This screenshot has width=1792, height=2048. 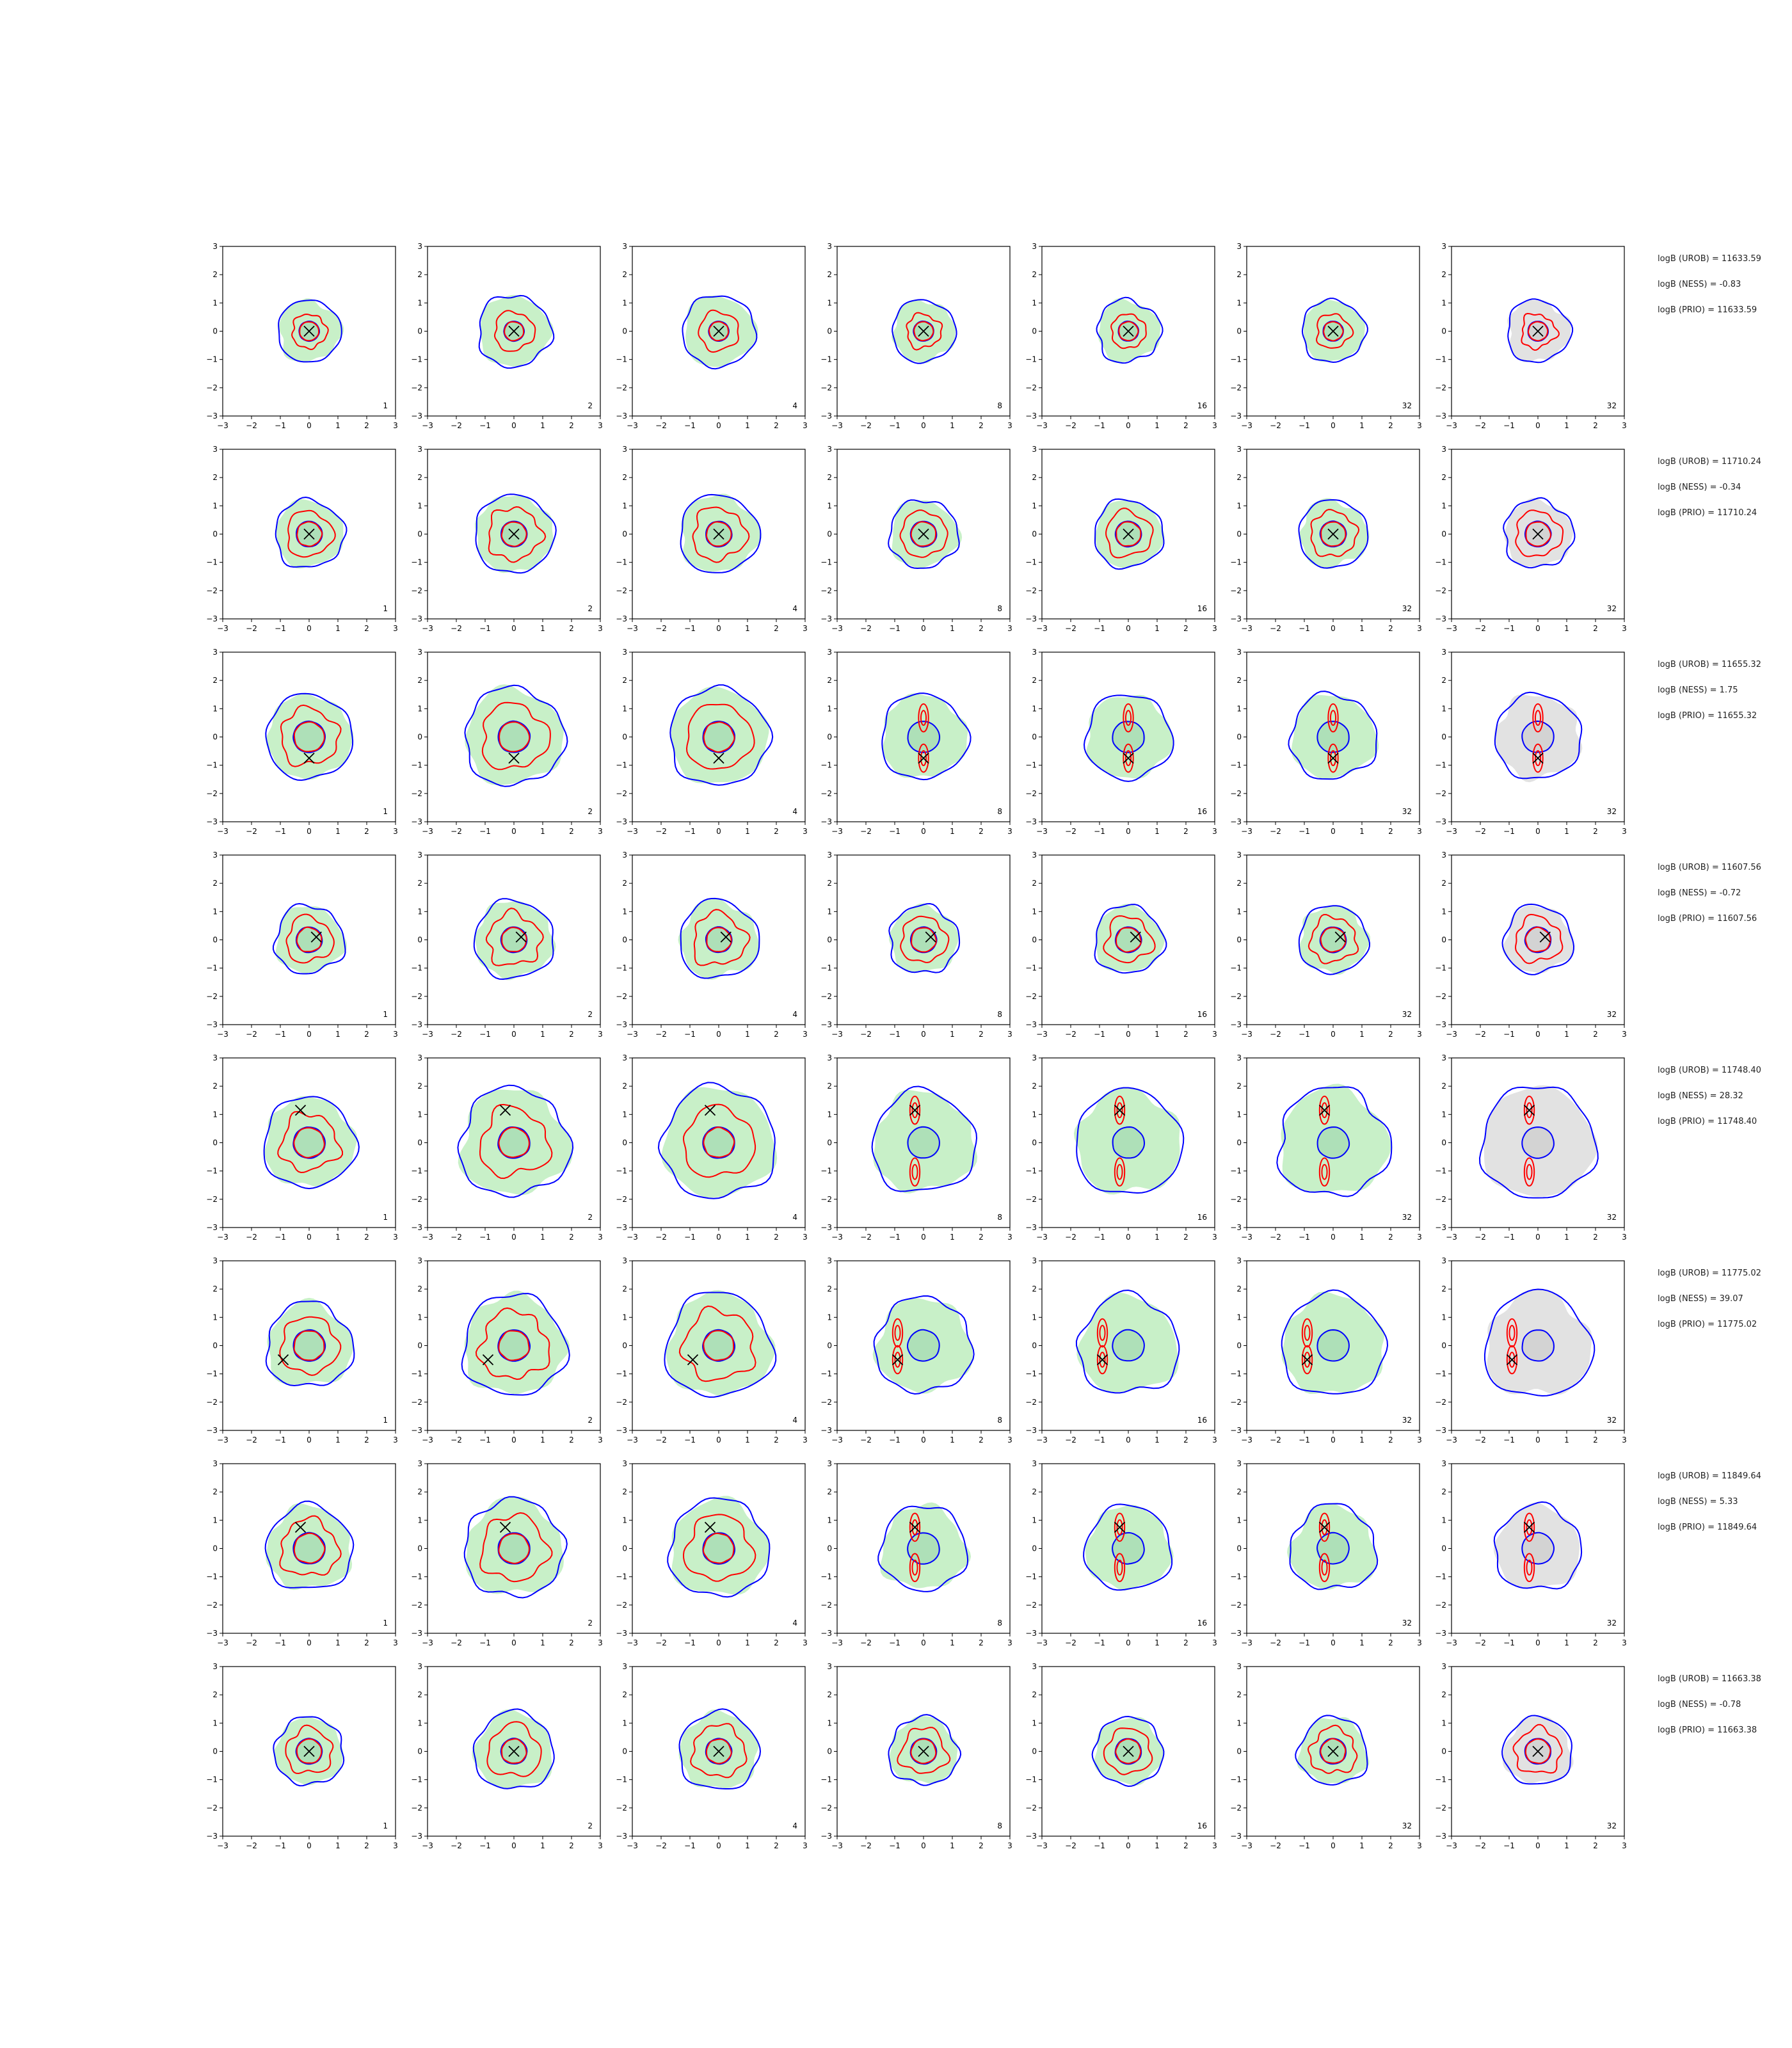 What do you see at coordinates (507, 1756) in the screenshot?
I see `panel-r8-c2: −3 −2 −1 0 1 2 3 −3 −2 −1 0 1 2 3 2` at bounding box center [507, 1756].